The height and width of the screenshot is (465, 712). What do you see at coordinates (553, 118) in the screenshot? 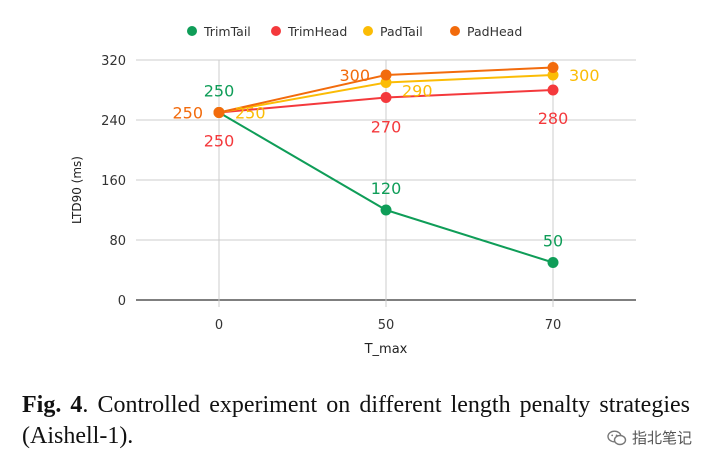
I see `data-label-trimhead: 280` at bounding box center [553, 118].